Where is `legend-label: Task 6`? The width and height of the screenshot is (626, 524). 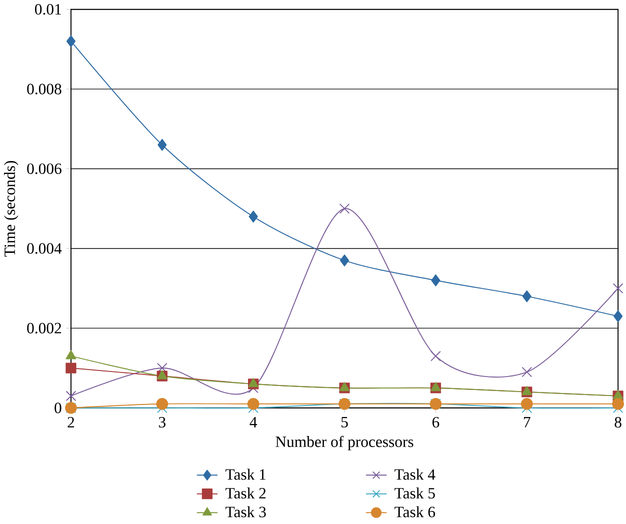 legend-label: Task 6 is located at coordinates (415, 512).